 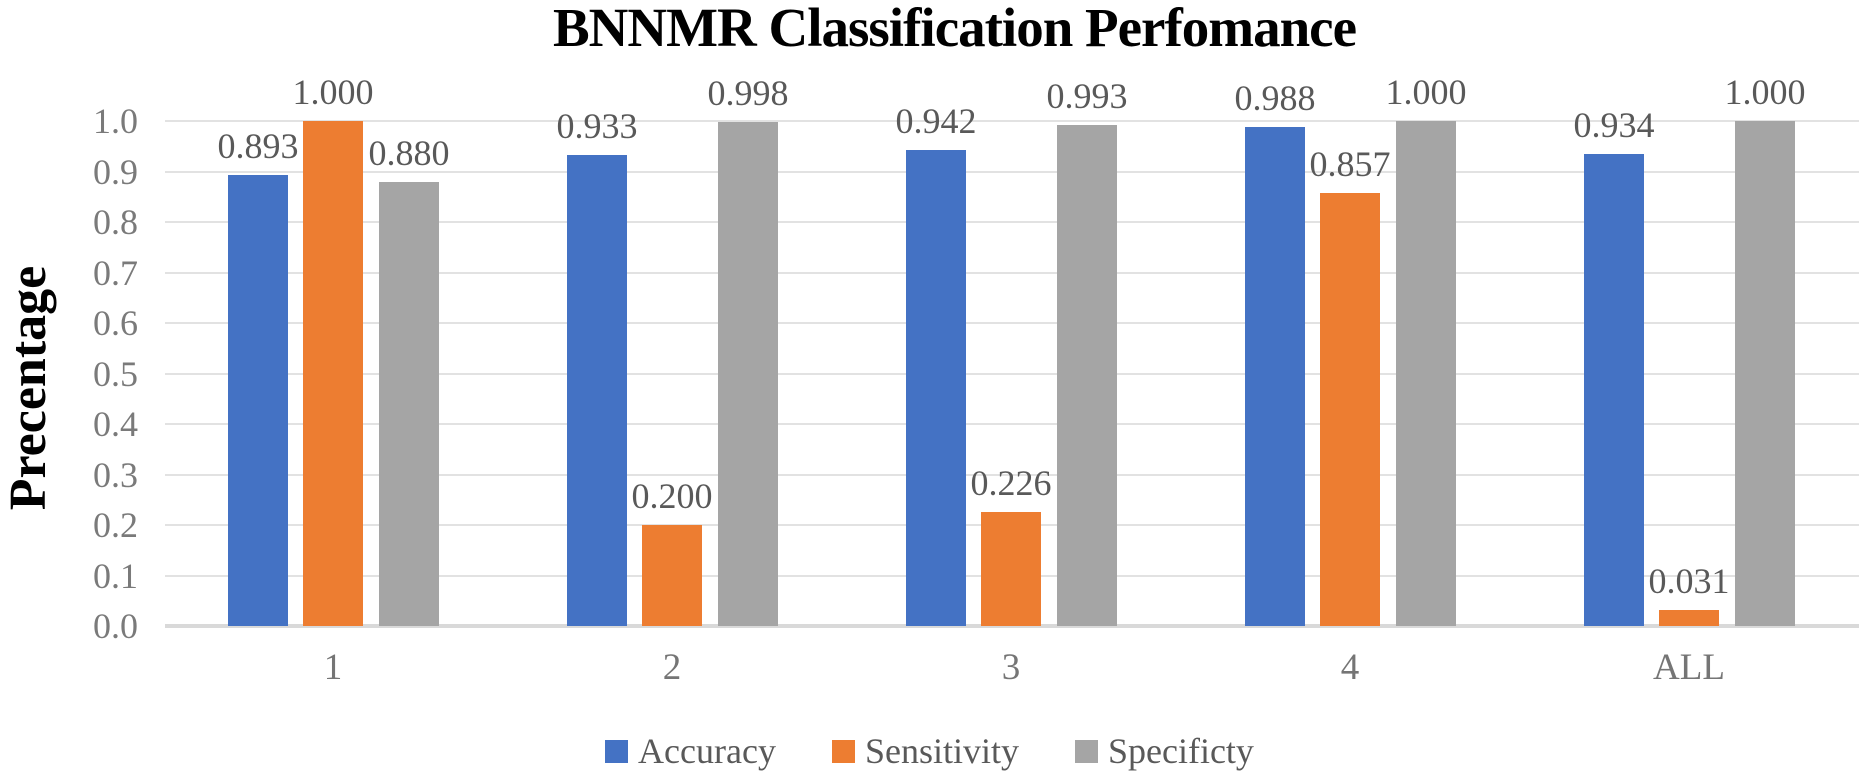 I want to click on legend-item-specificty: Specificty, so click(x=1164, y=751).